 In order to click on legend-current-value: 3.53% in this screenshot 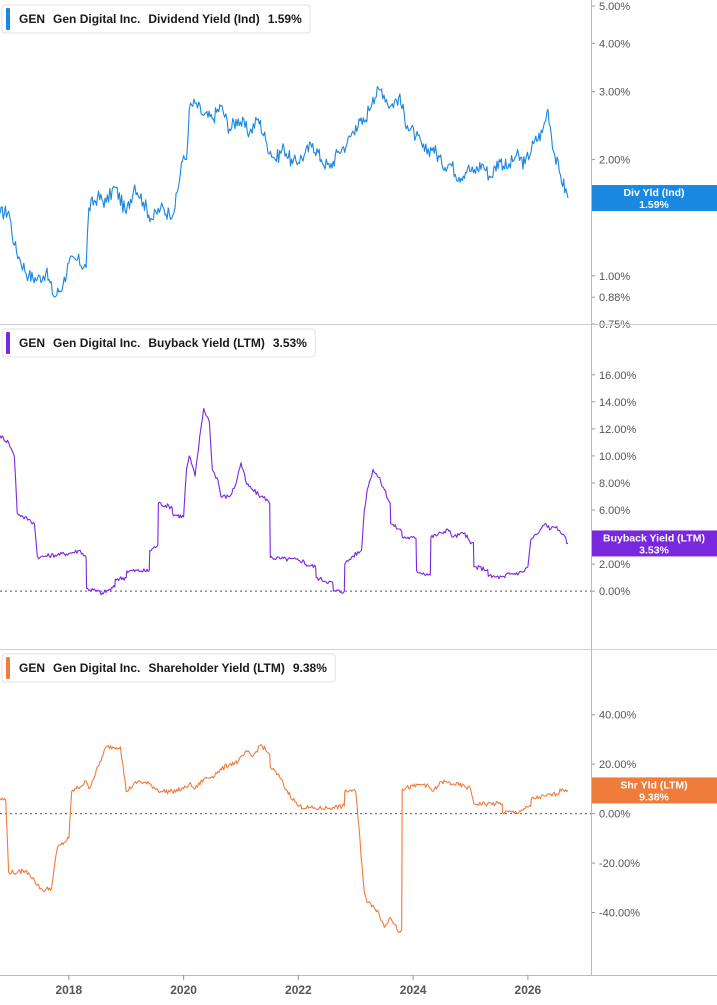, I will do `click(290, 343)`.